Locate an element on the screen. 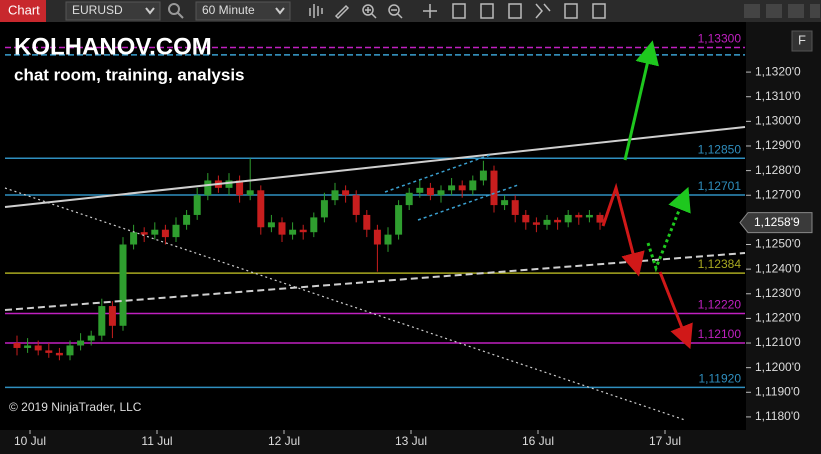  last-price-box is located at coordinates (776, 223).